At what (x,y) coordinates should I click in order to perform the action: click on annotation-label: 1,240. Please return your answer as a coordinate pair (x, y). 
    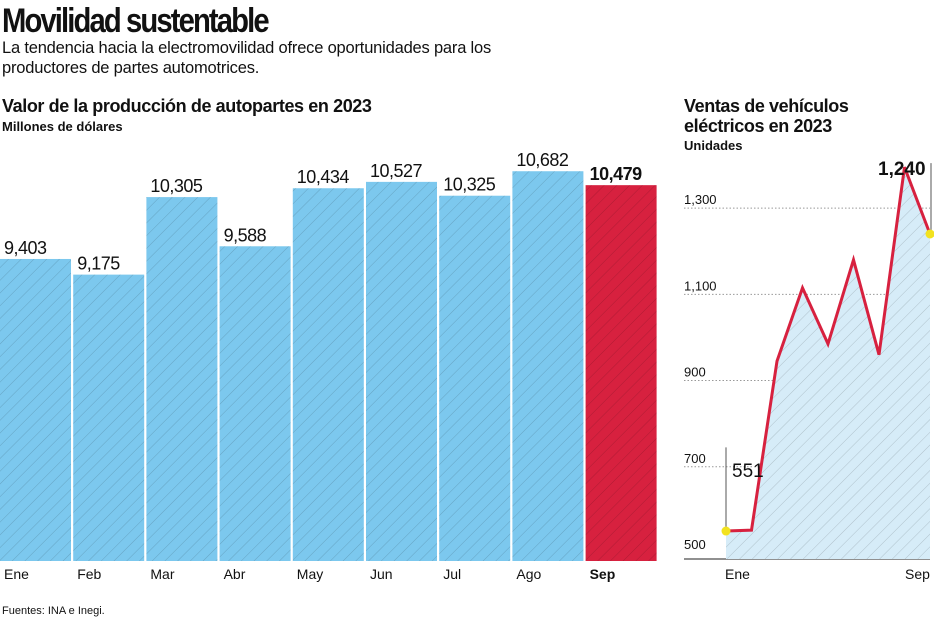
    Looking at the image, I should click on (902, 169).